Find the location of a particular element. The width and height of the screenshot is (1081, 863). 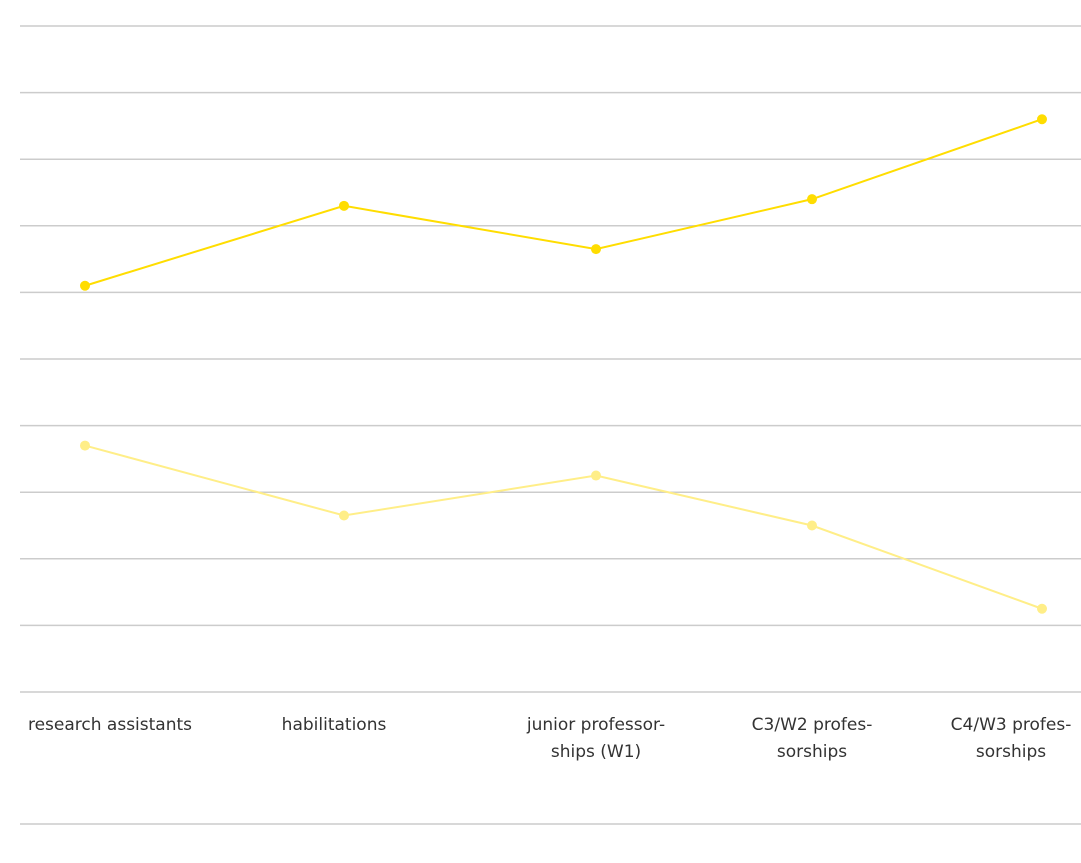

x-tick-label-5: C4/W3 profes-sorships is located at coordinates (1011, 738).